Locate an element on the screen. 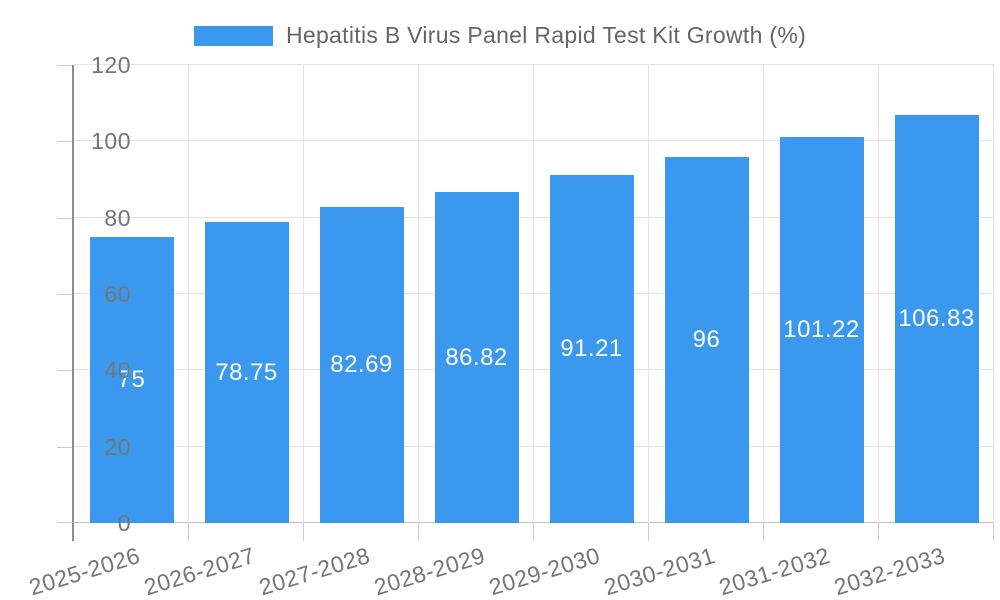 The height and width of the screenshot is (600, 1000). bar-value-label: 75 is located at coordinates (131, 379).